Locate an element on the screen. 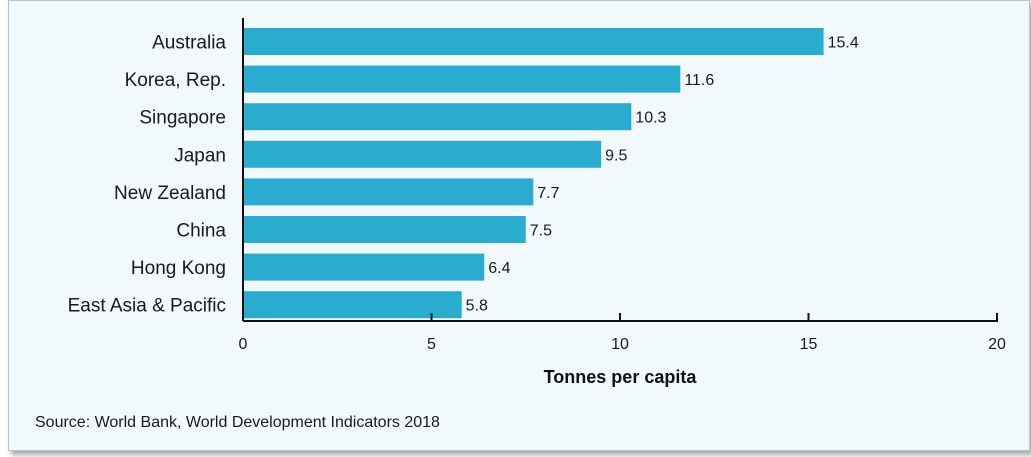 This screenshot has width=1031, height=457. value-label: 15.4 is located at coordinates (843, 43).